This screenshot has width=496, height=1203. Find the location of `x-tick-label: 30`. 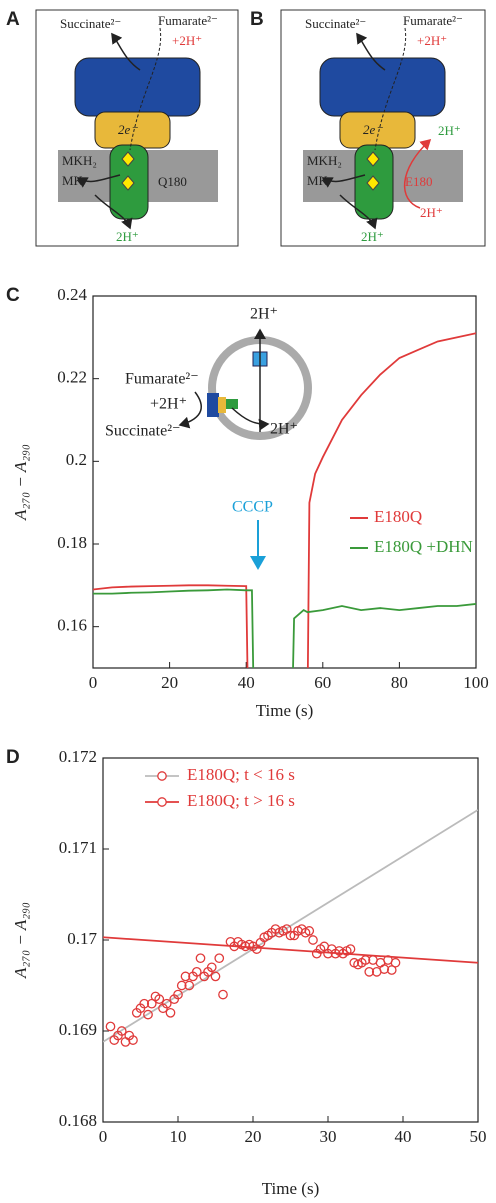

x-tick-label: 30 is located at coordinates (328, 1136).